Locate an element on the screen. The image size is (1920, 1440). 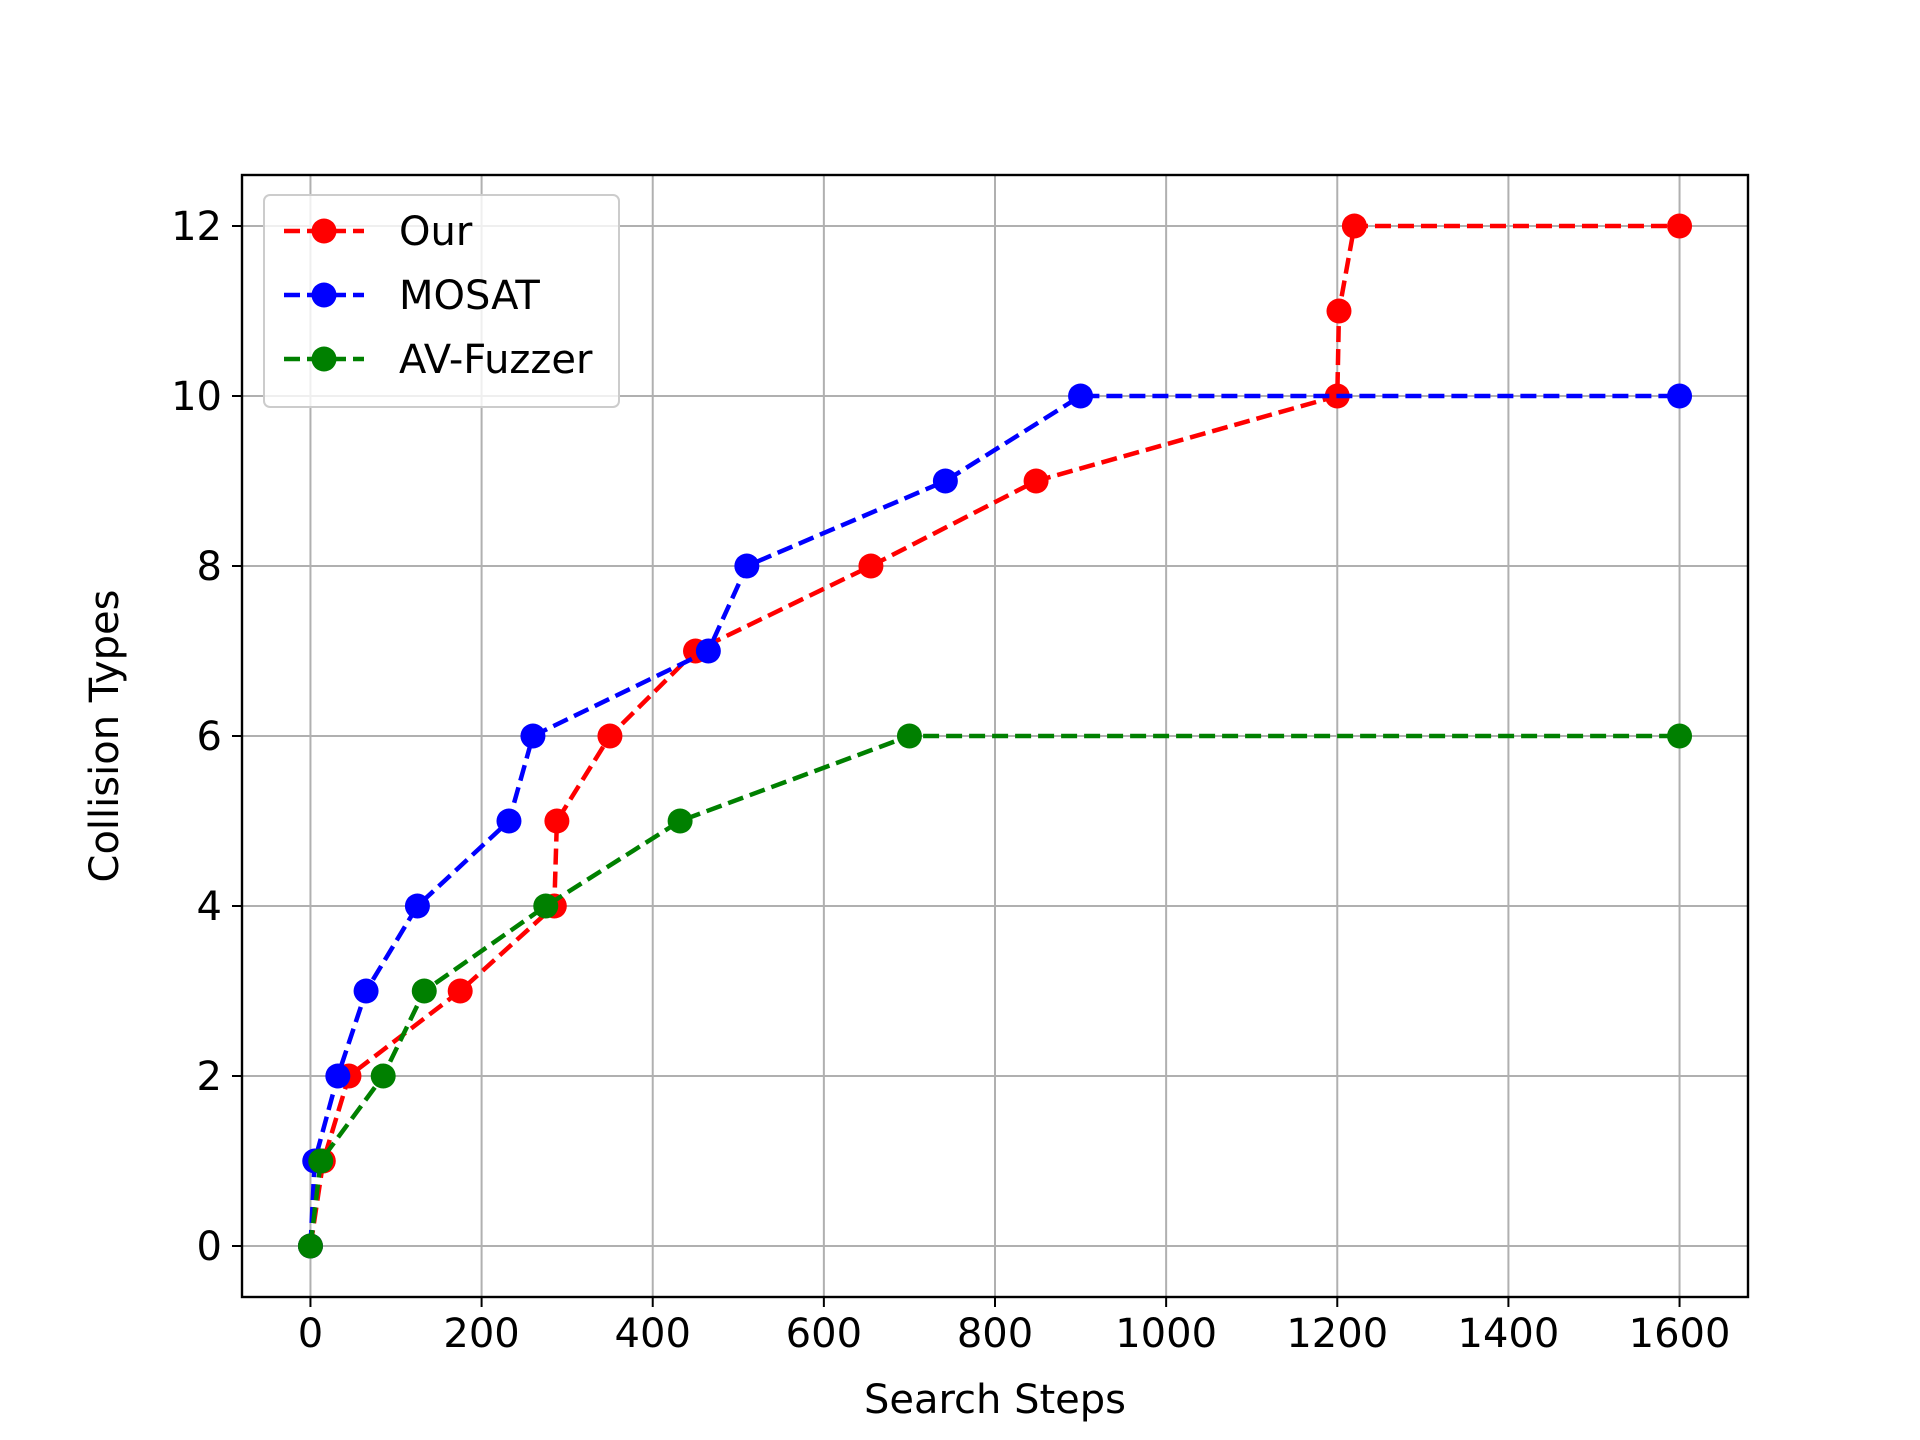
y-tick-label: 6 is located at coordinates (209, 737).